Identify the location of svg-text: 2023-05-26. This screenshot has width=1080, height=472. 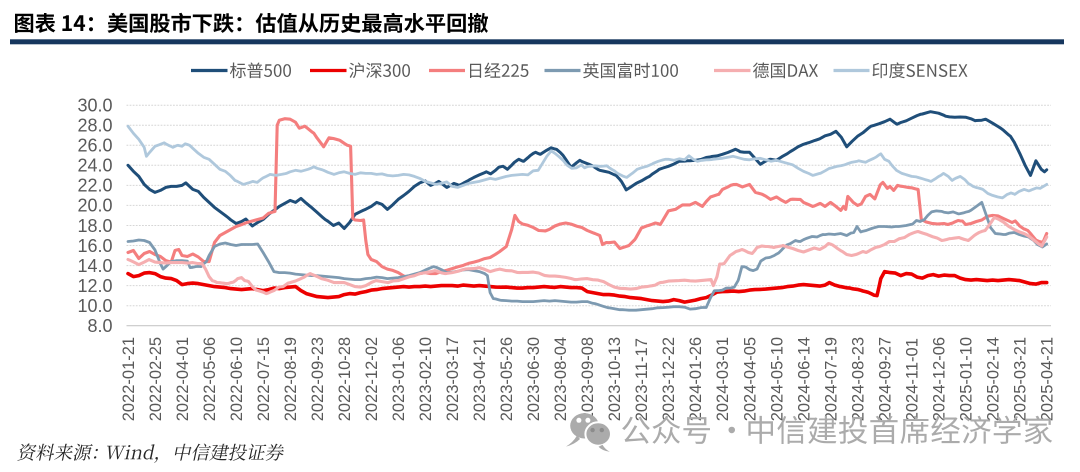
(507, 379).